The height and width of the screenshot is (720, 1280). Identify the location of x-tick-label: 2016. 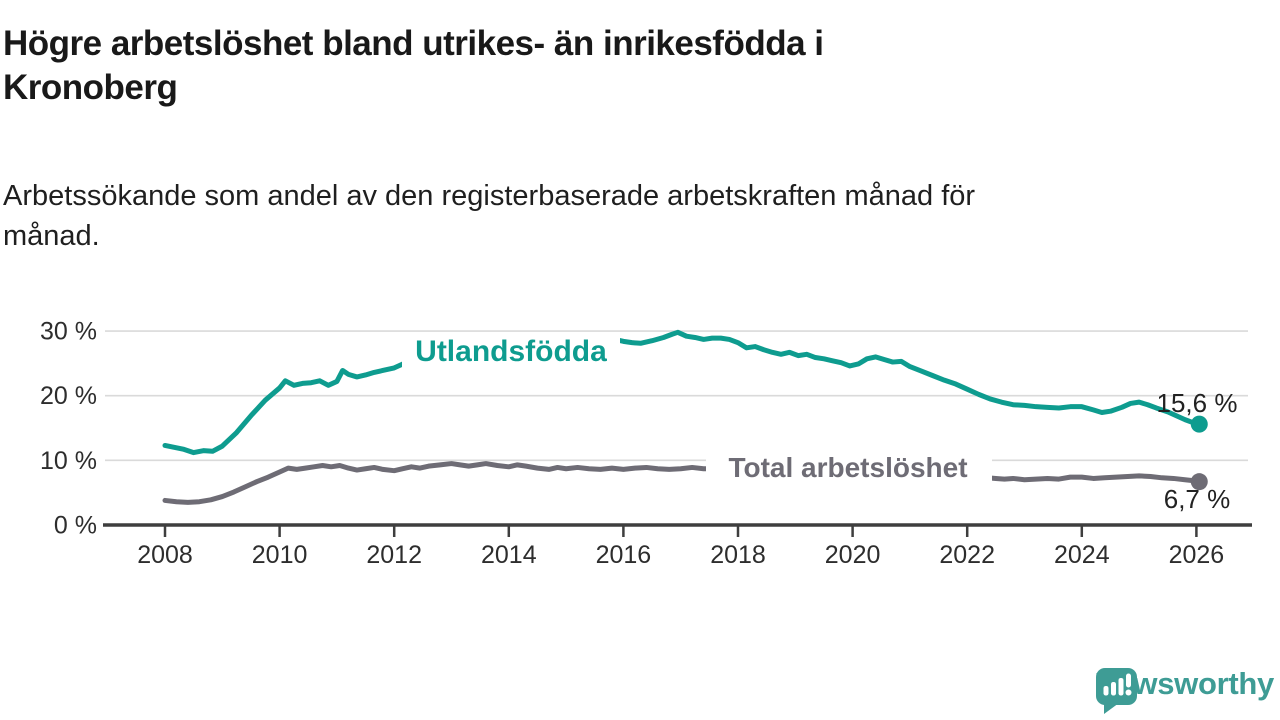
(624, 555).